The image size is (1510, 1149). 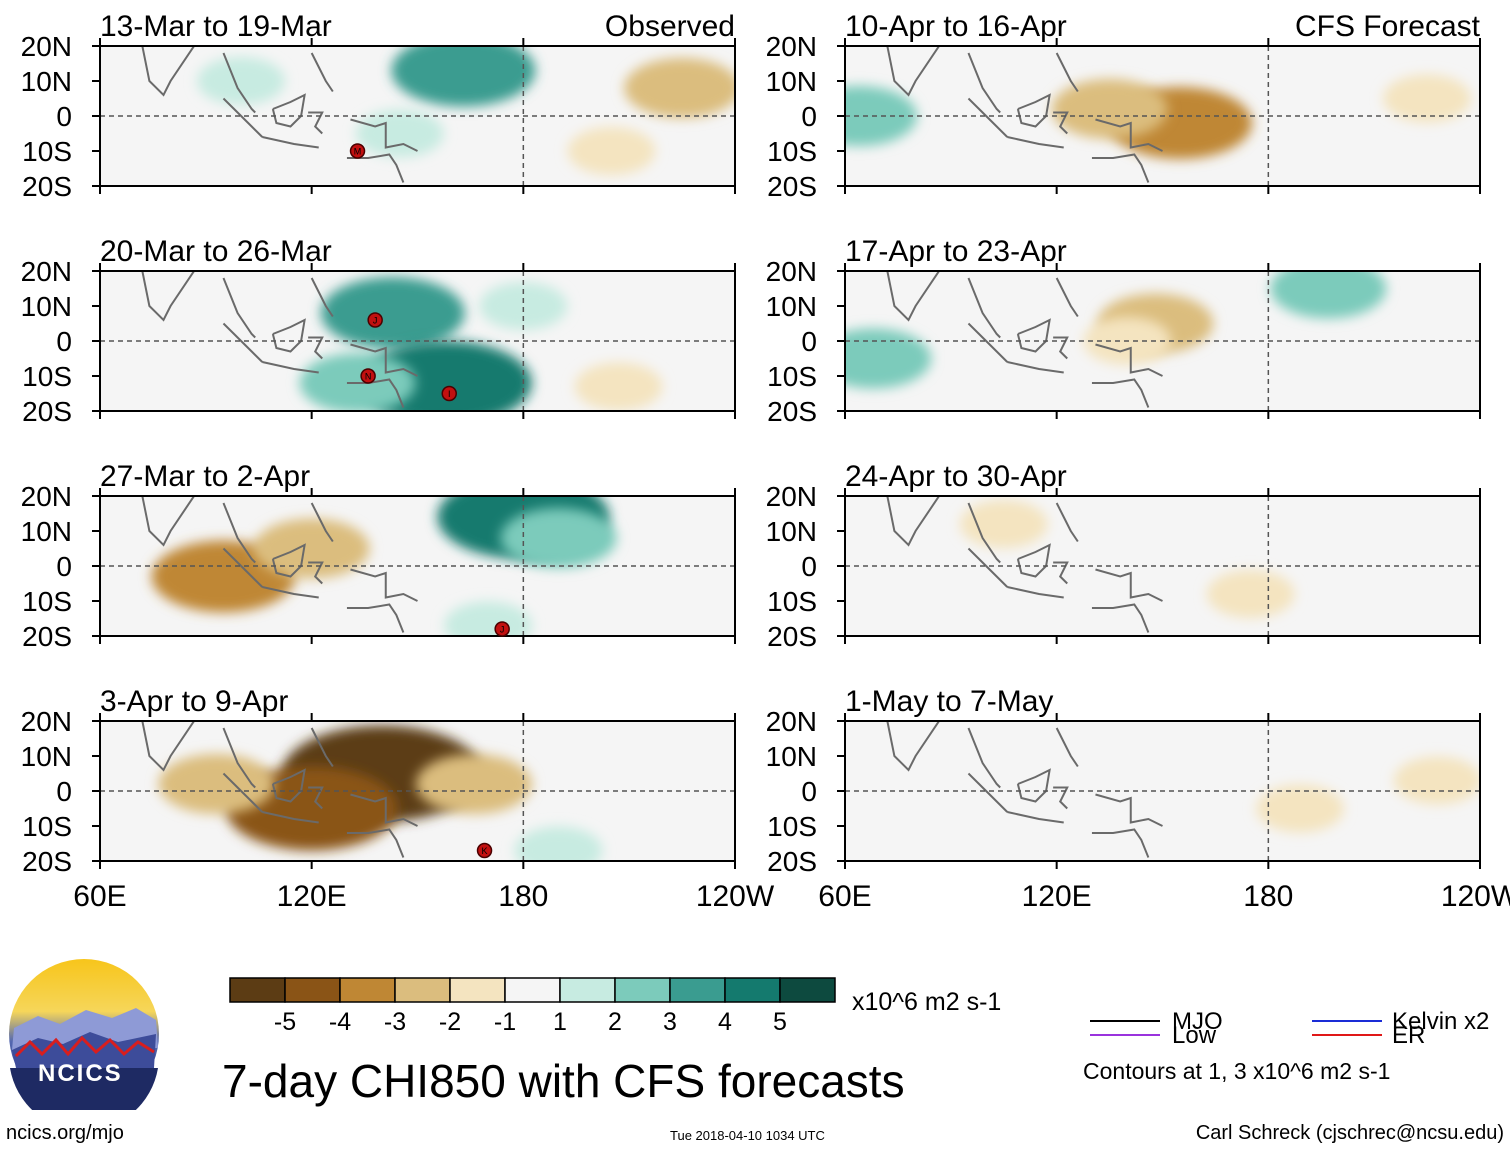 I want to click on storm-marker: M, so click(x=357, y=151).